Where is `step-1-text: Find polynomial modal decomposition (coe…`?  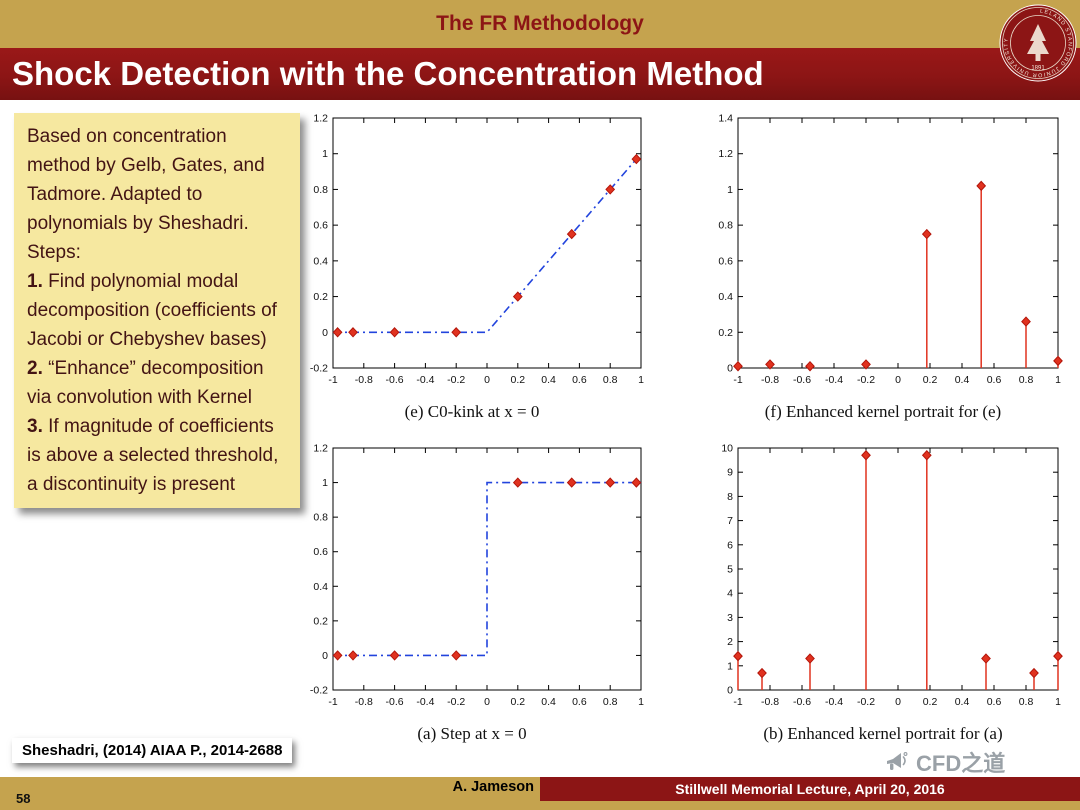
step-1-text: Find polynomial modal decomposition (coe… is located at coordinates (152, 310).